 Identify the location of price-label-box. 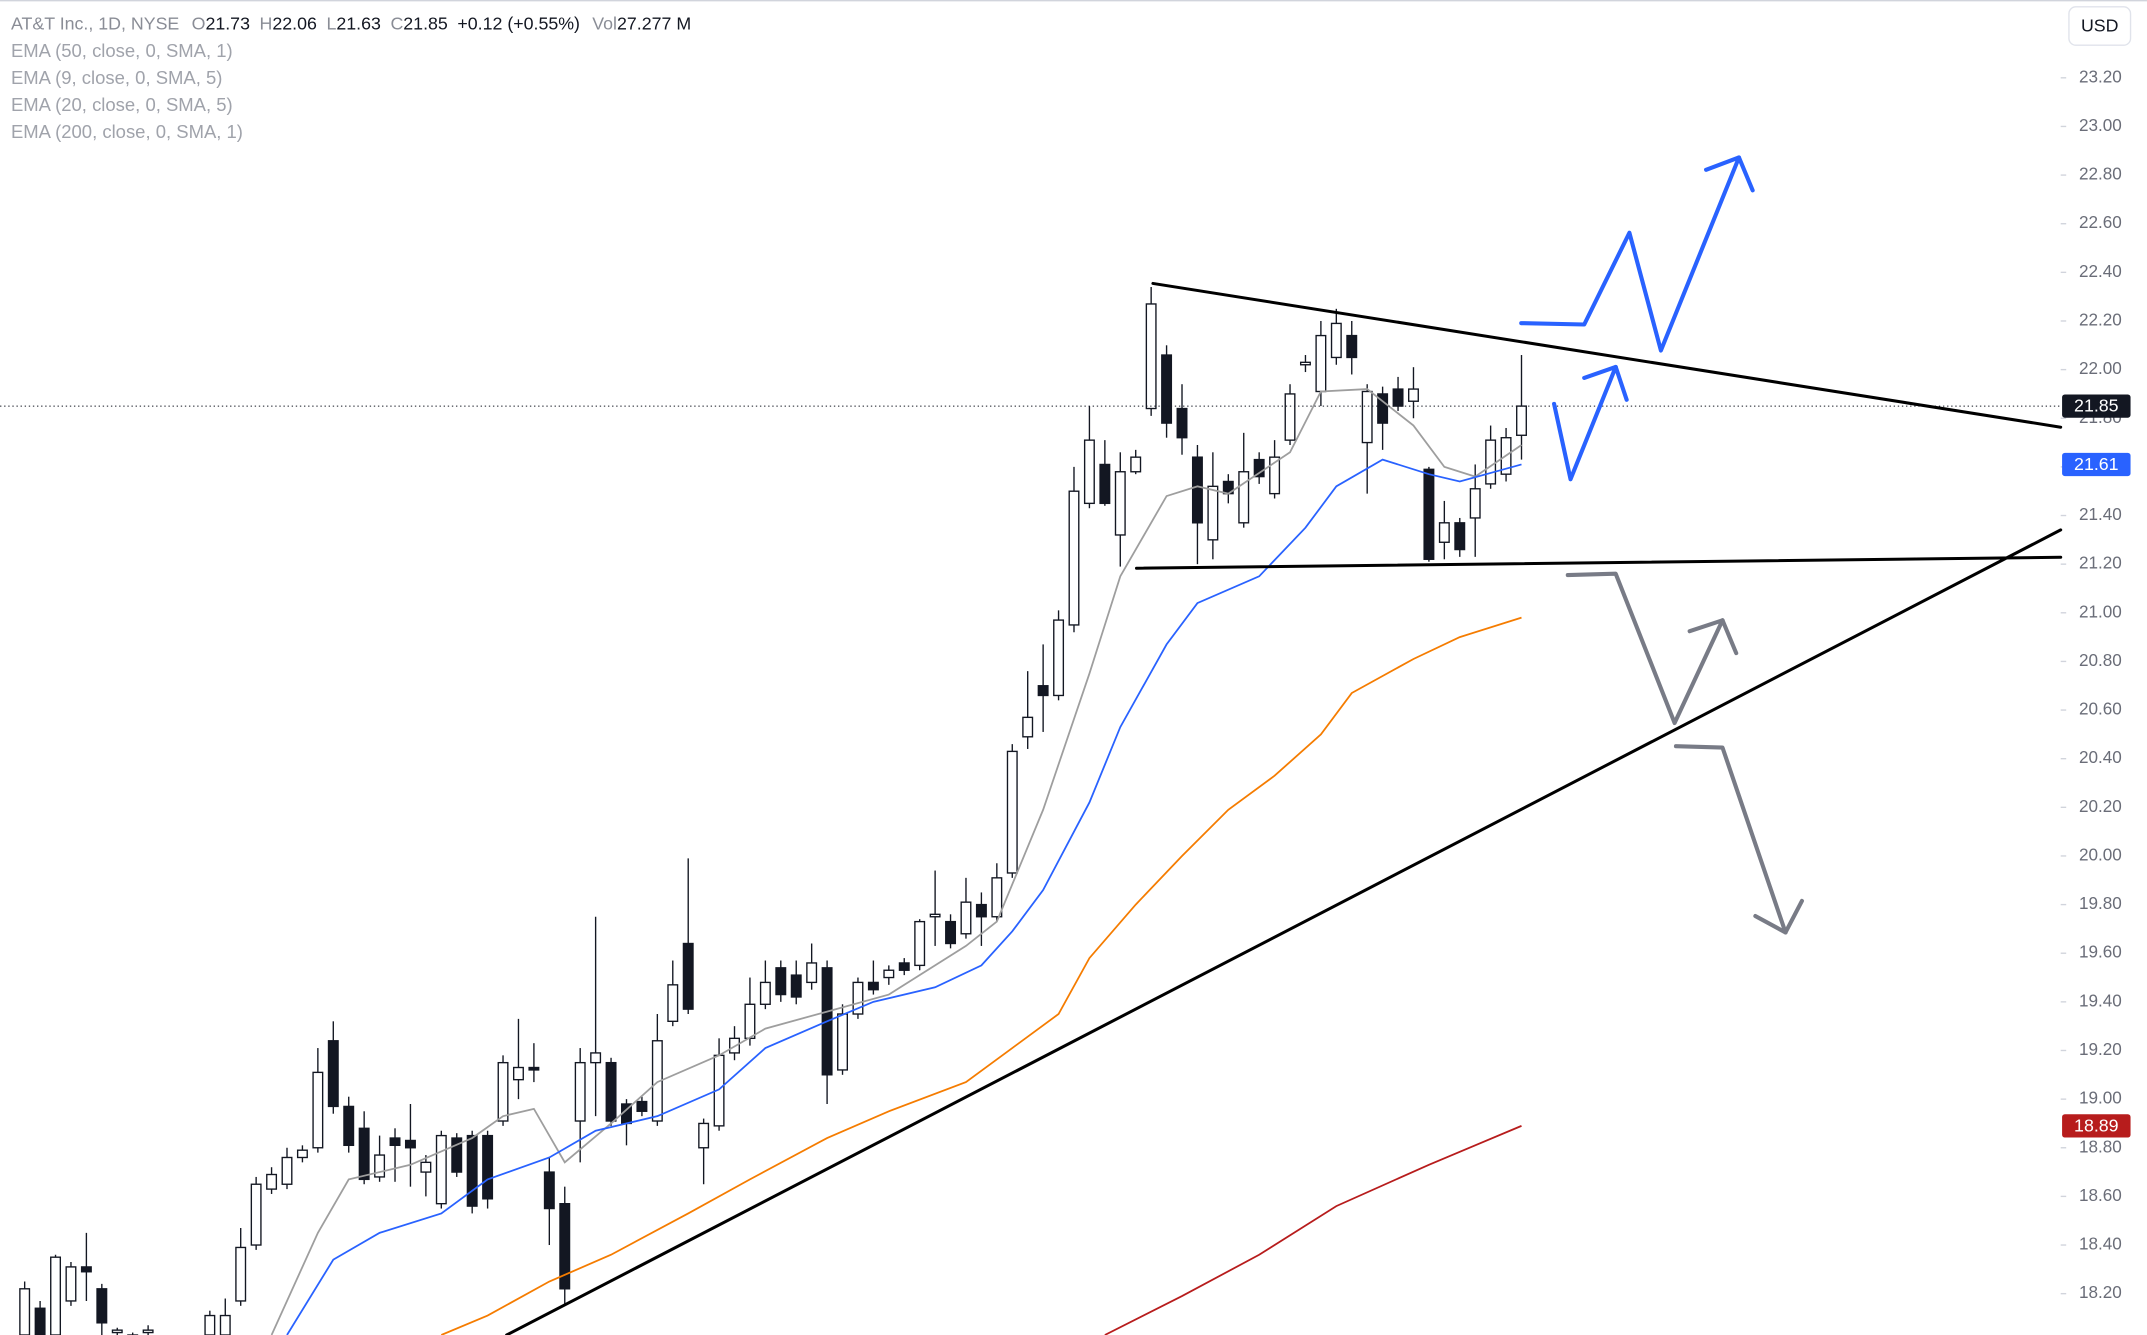
(2096, 464).